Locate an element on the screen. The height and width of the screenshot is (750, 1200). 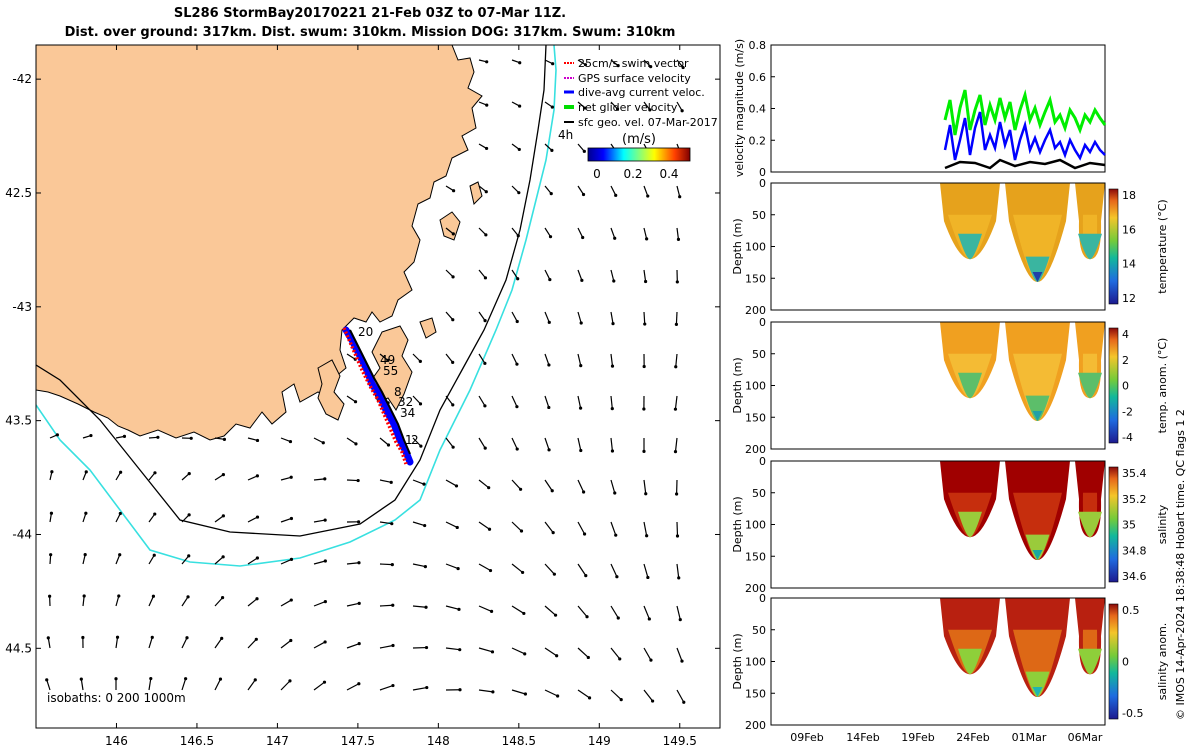
velocity-ylabel: velocity magnitude (m/s) is located at coordinates (739, 108).